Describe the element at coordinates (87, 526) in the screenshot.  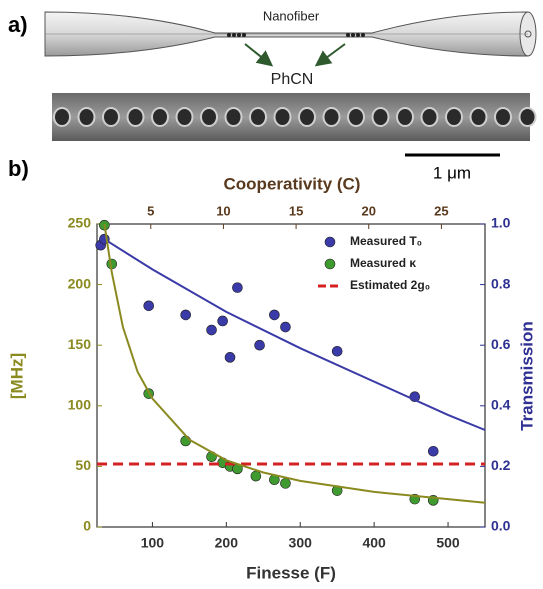
I see `y-tick-label: 0` at that location.